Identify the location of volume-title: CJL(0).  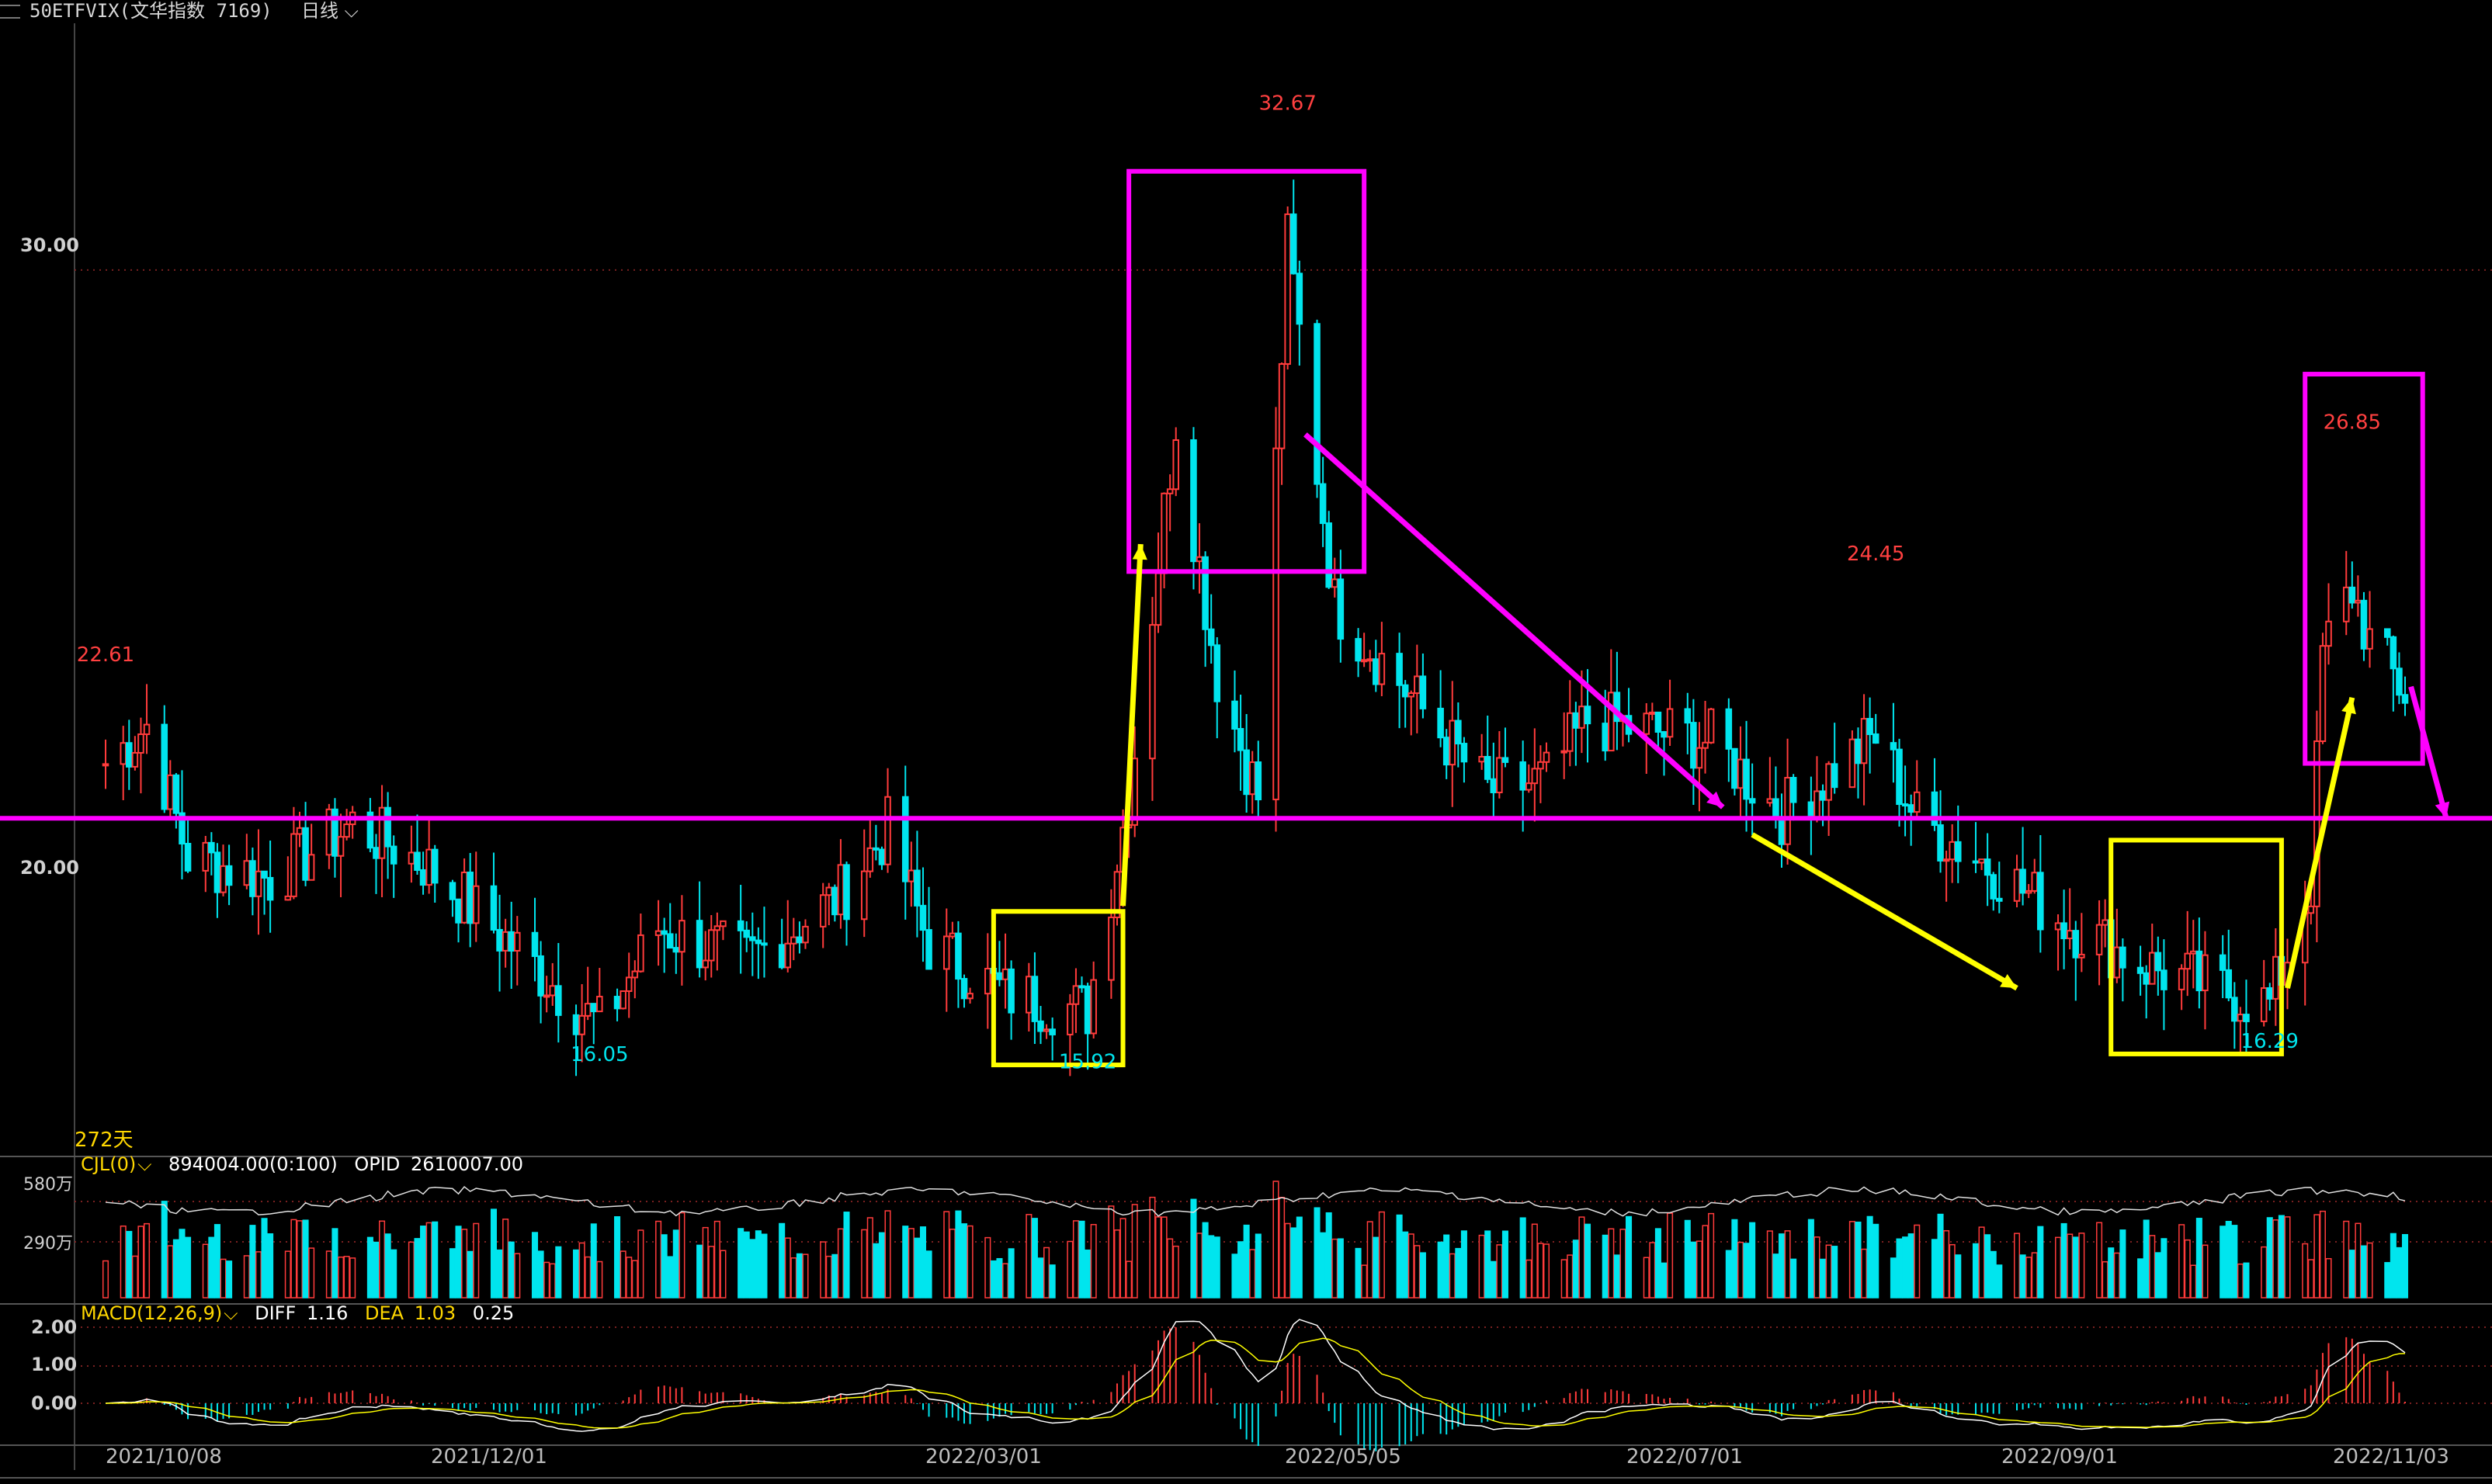
(109, 1164).